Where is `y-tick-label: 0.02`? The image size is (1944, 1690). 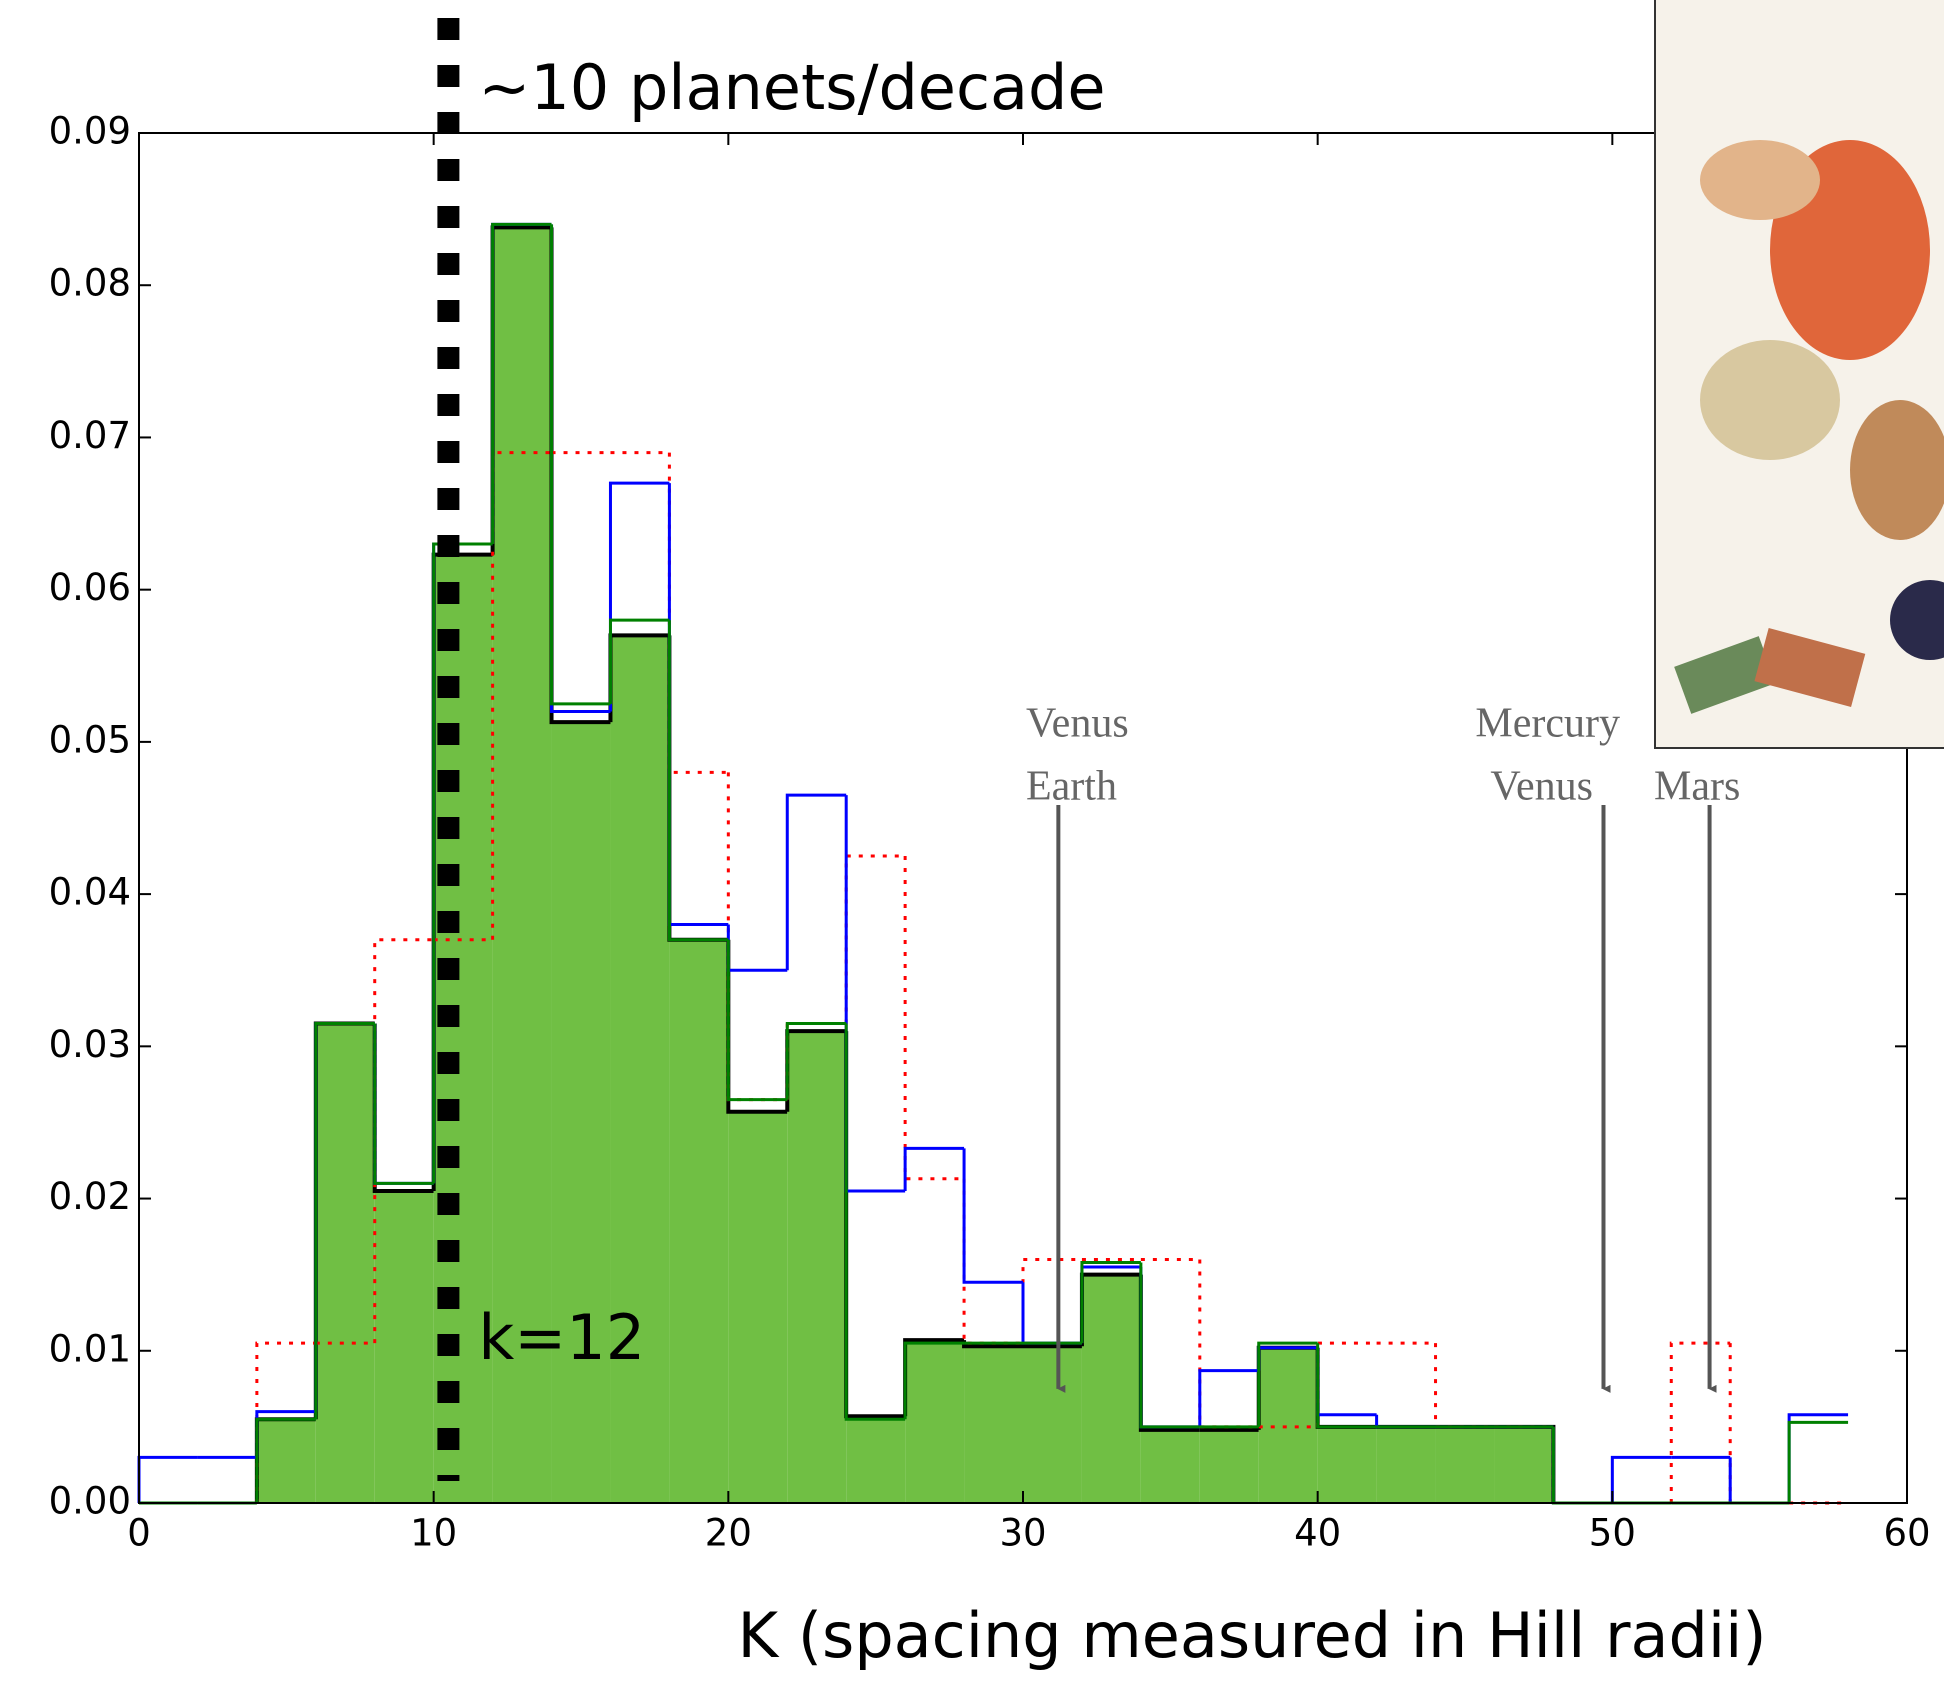
y-tick-label: 0.02 is located at coordinates (90, 1196).